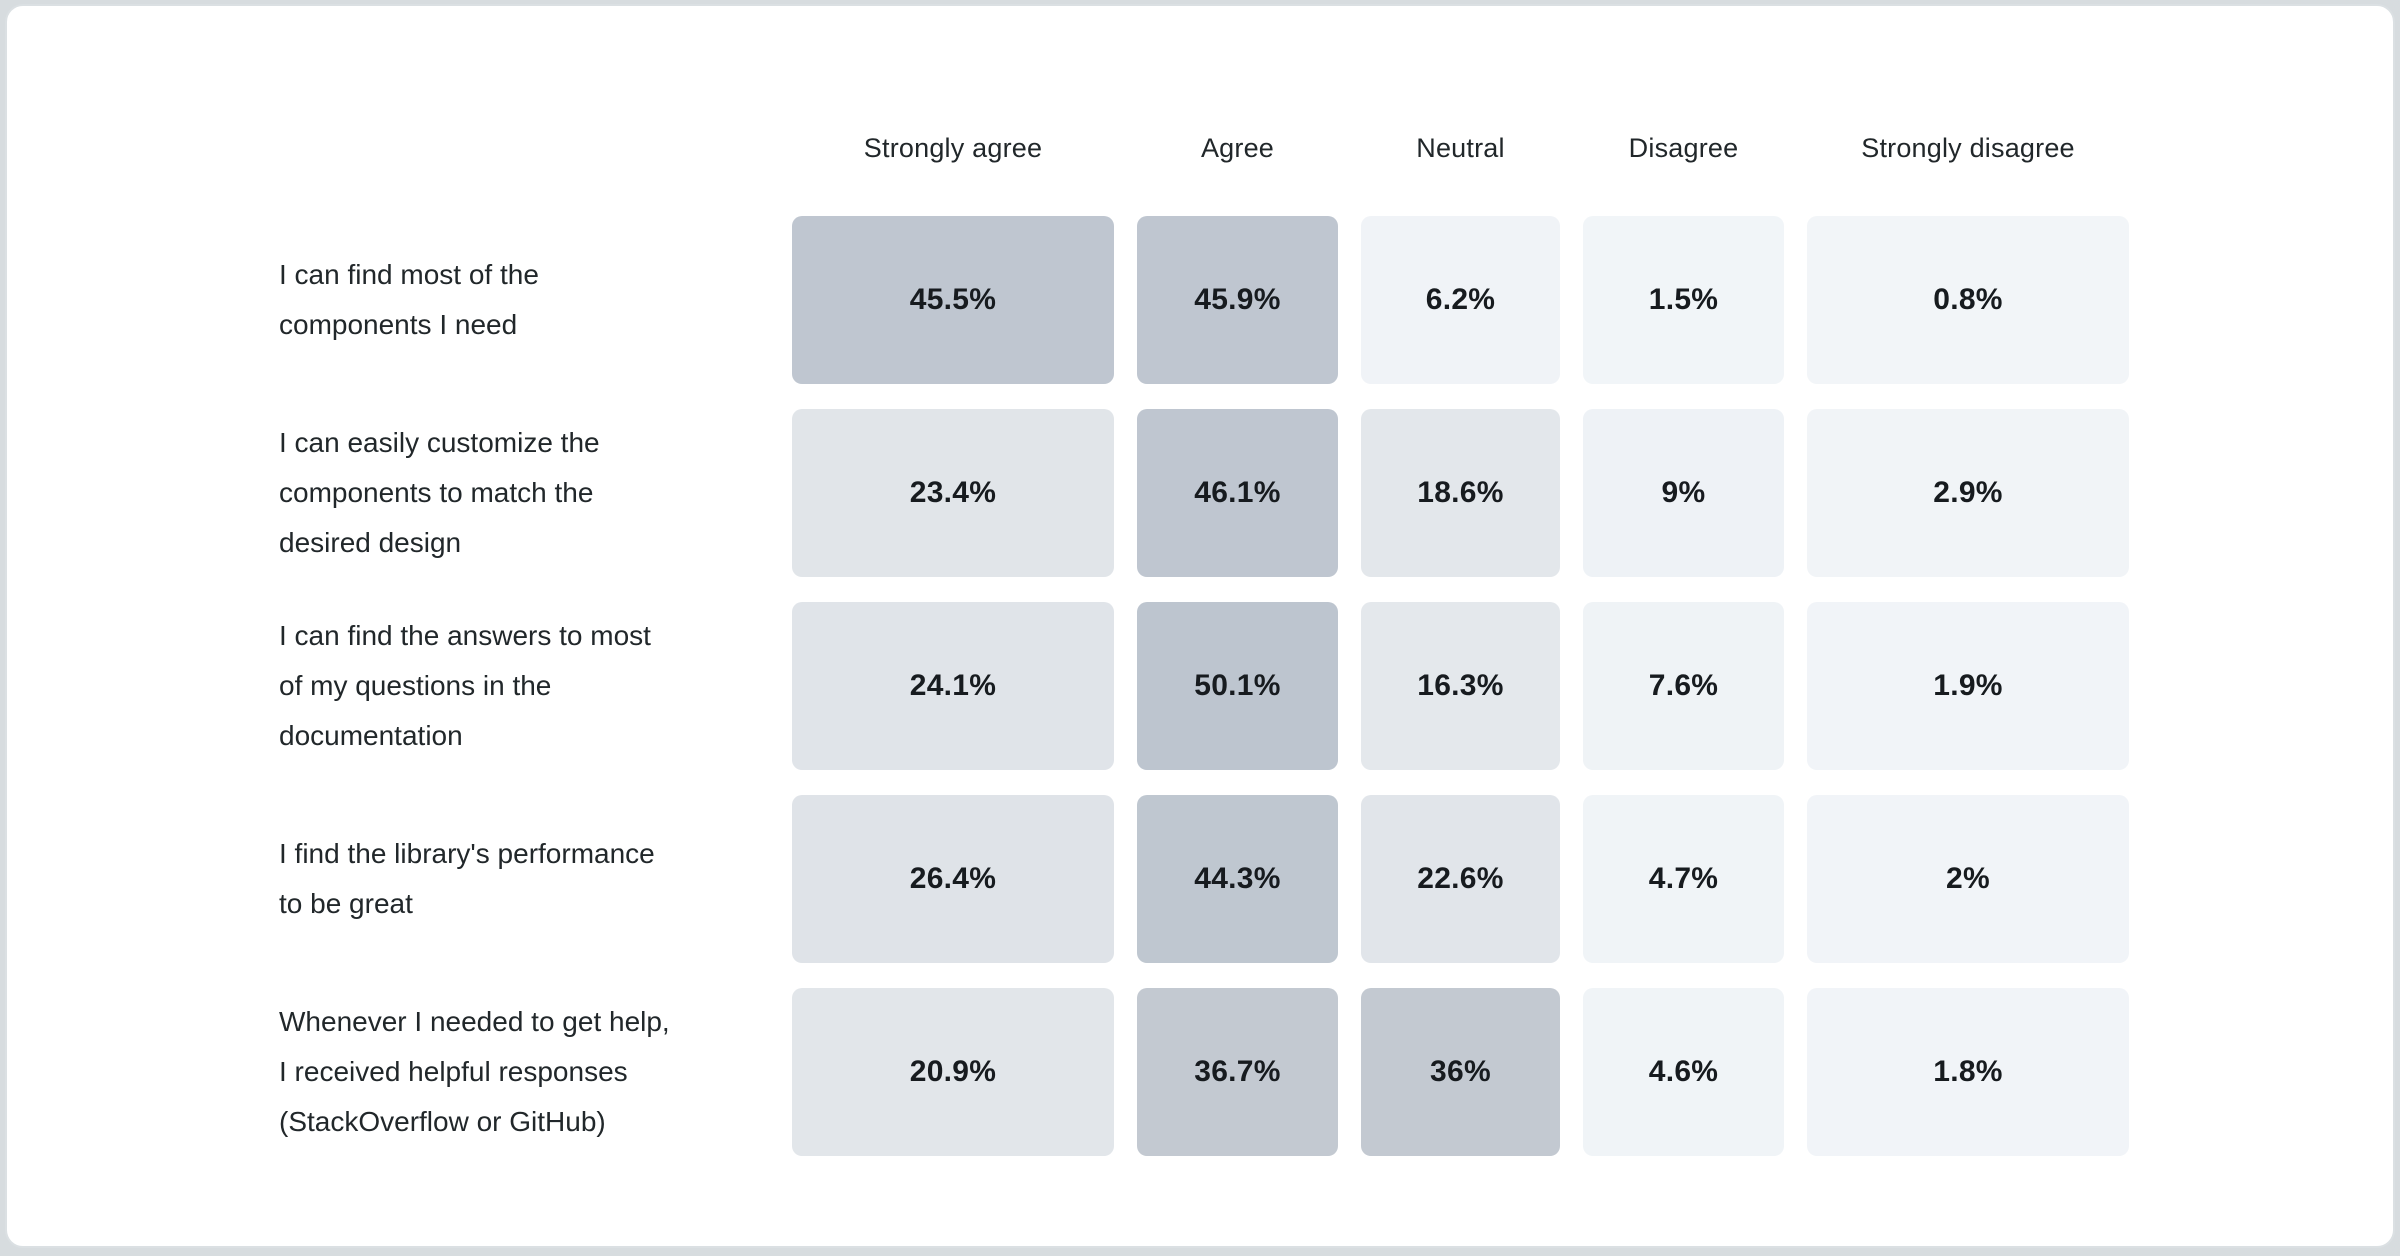  What do you see at coordinates (1237, 493) in the screenshot?
I see `heatmap-cell: 46.1%` at bounding box center [1237, 493].